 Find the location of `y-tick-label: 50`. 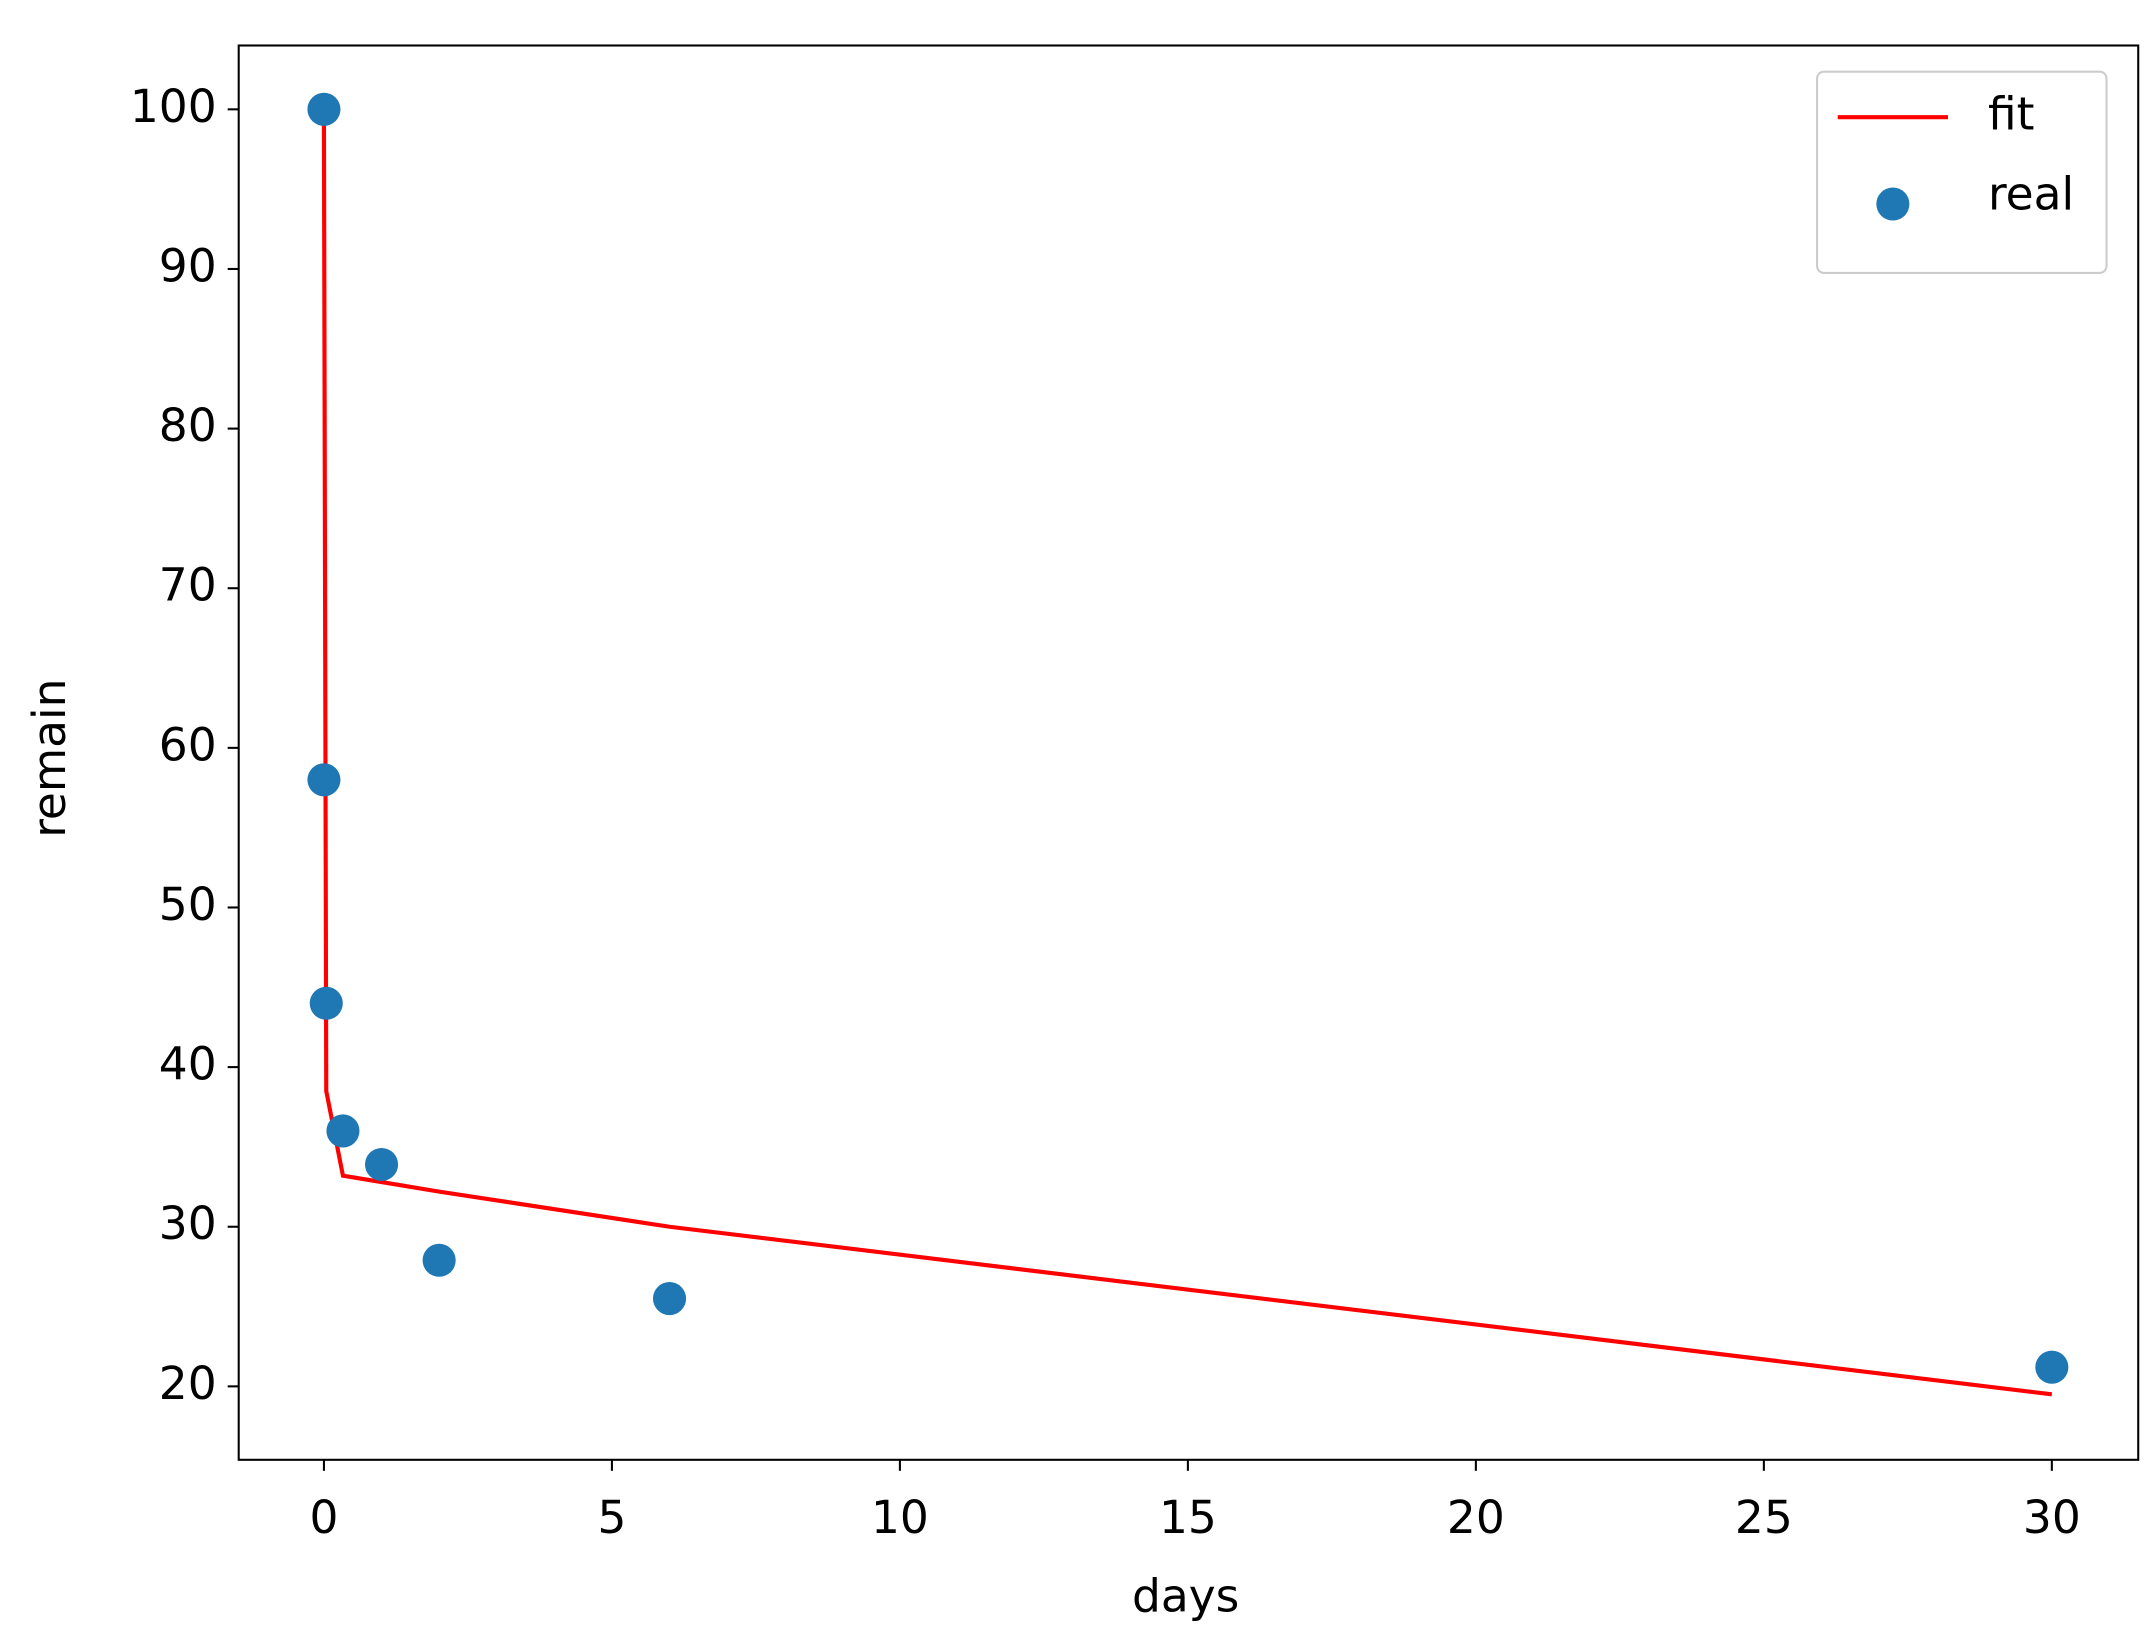

y-tick-label: 50 is located at coordinates (188, 904).